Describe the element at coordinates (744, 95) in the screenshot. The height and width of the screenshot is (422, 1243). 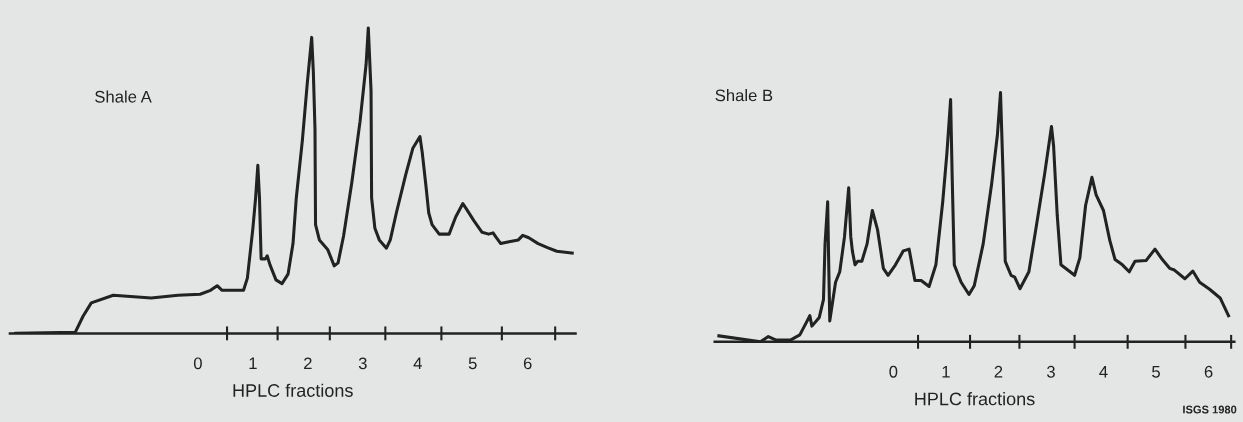
I see `chart-title: Shale B` at that location.